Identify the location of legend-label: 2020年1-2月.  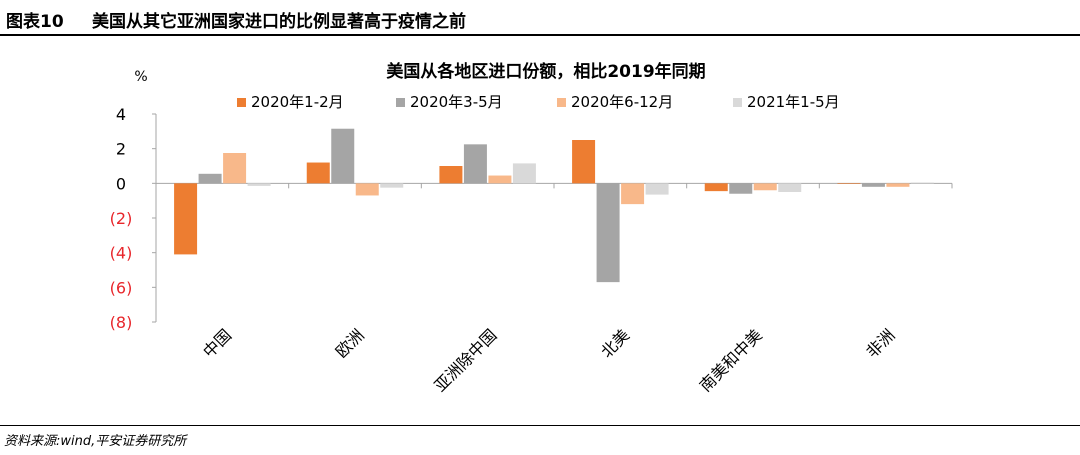
(297, 102).